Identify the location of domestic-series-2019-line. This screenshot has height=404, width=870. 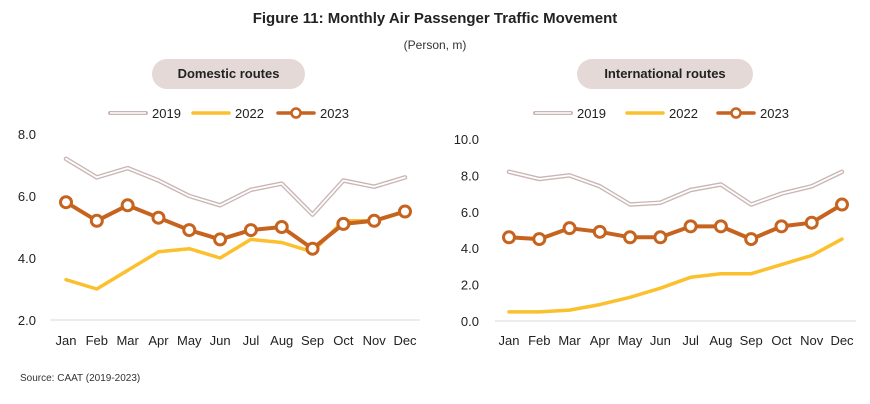
(235, 186).